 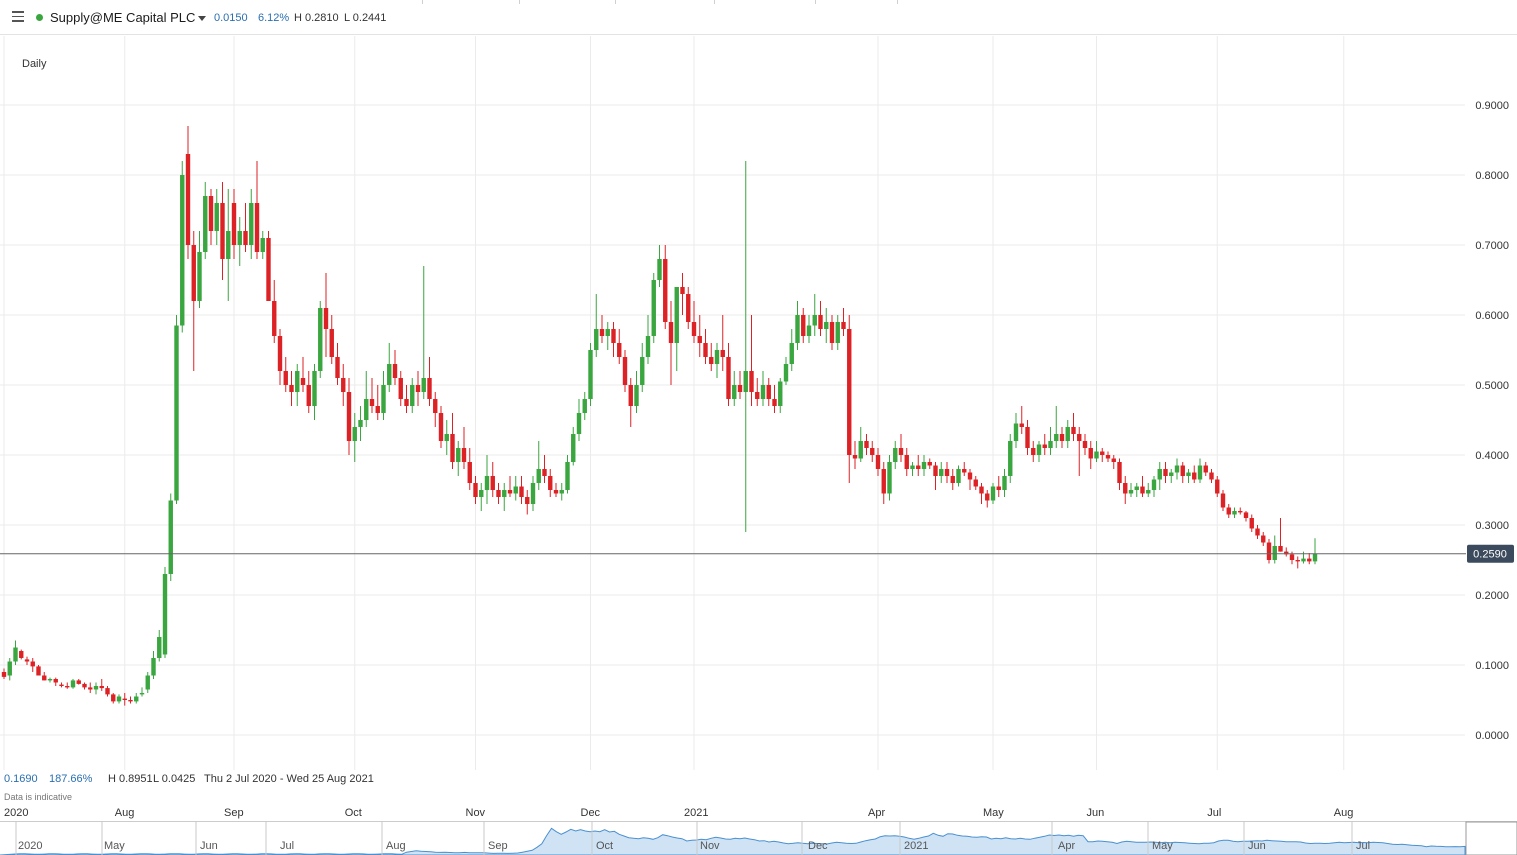 I want to click on menu-icon, so click(x=18, y=16).